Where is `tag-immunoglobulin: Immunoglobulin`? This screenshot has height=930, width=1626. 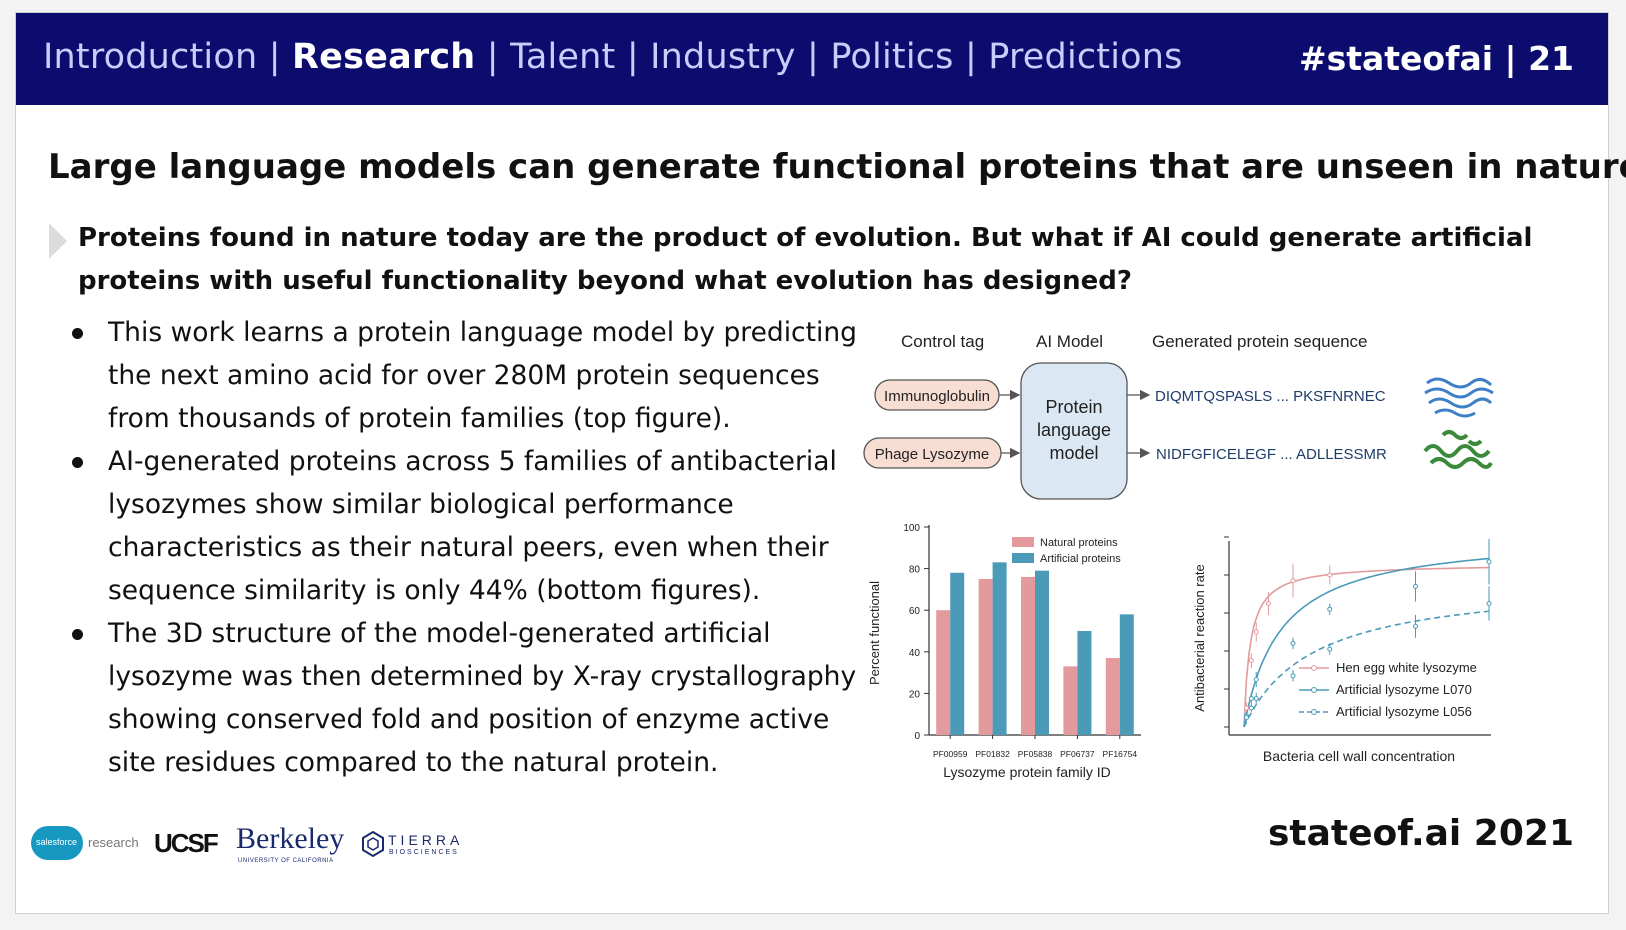
tag-immunoglobulin: Immunoglobulin is located at coordinates (937, 396).